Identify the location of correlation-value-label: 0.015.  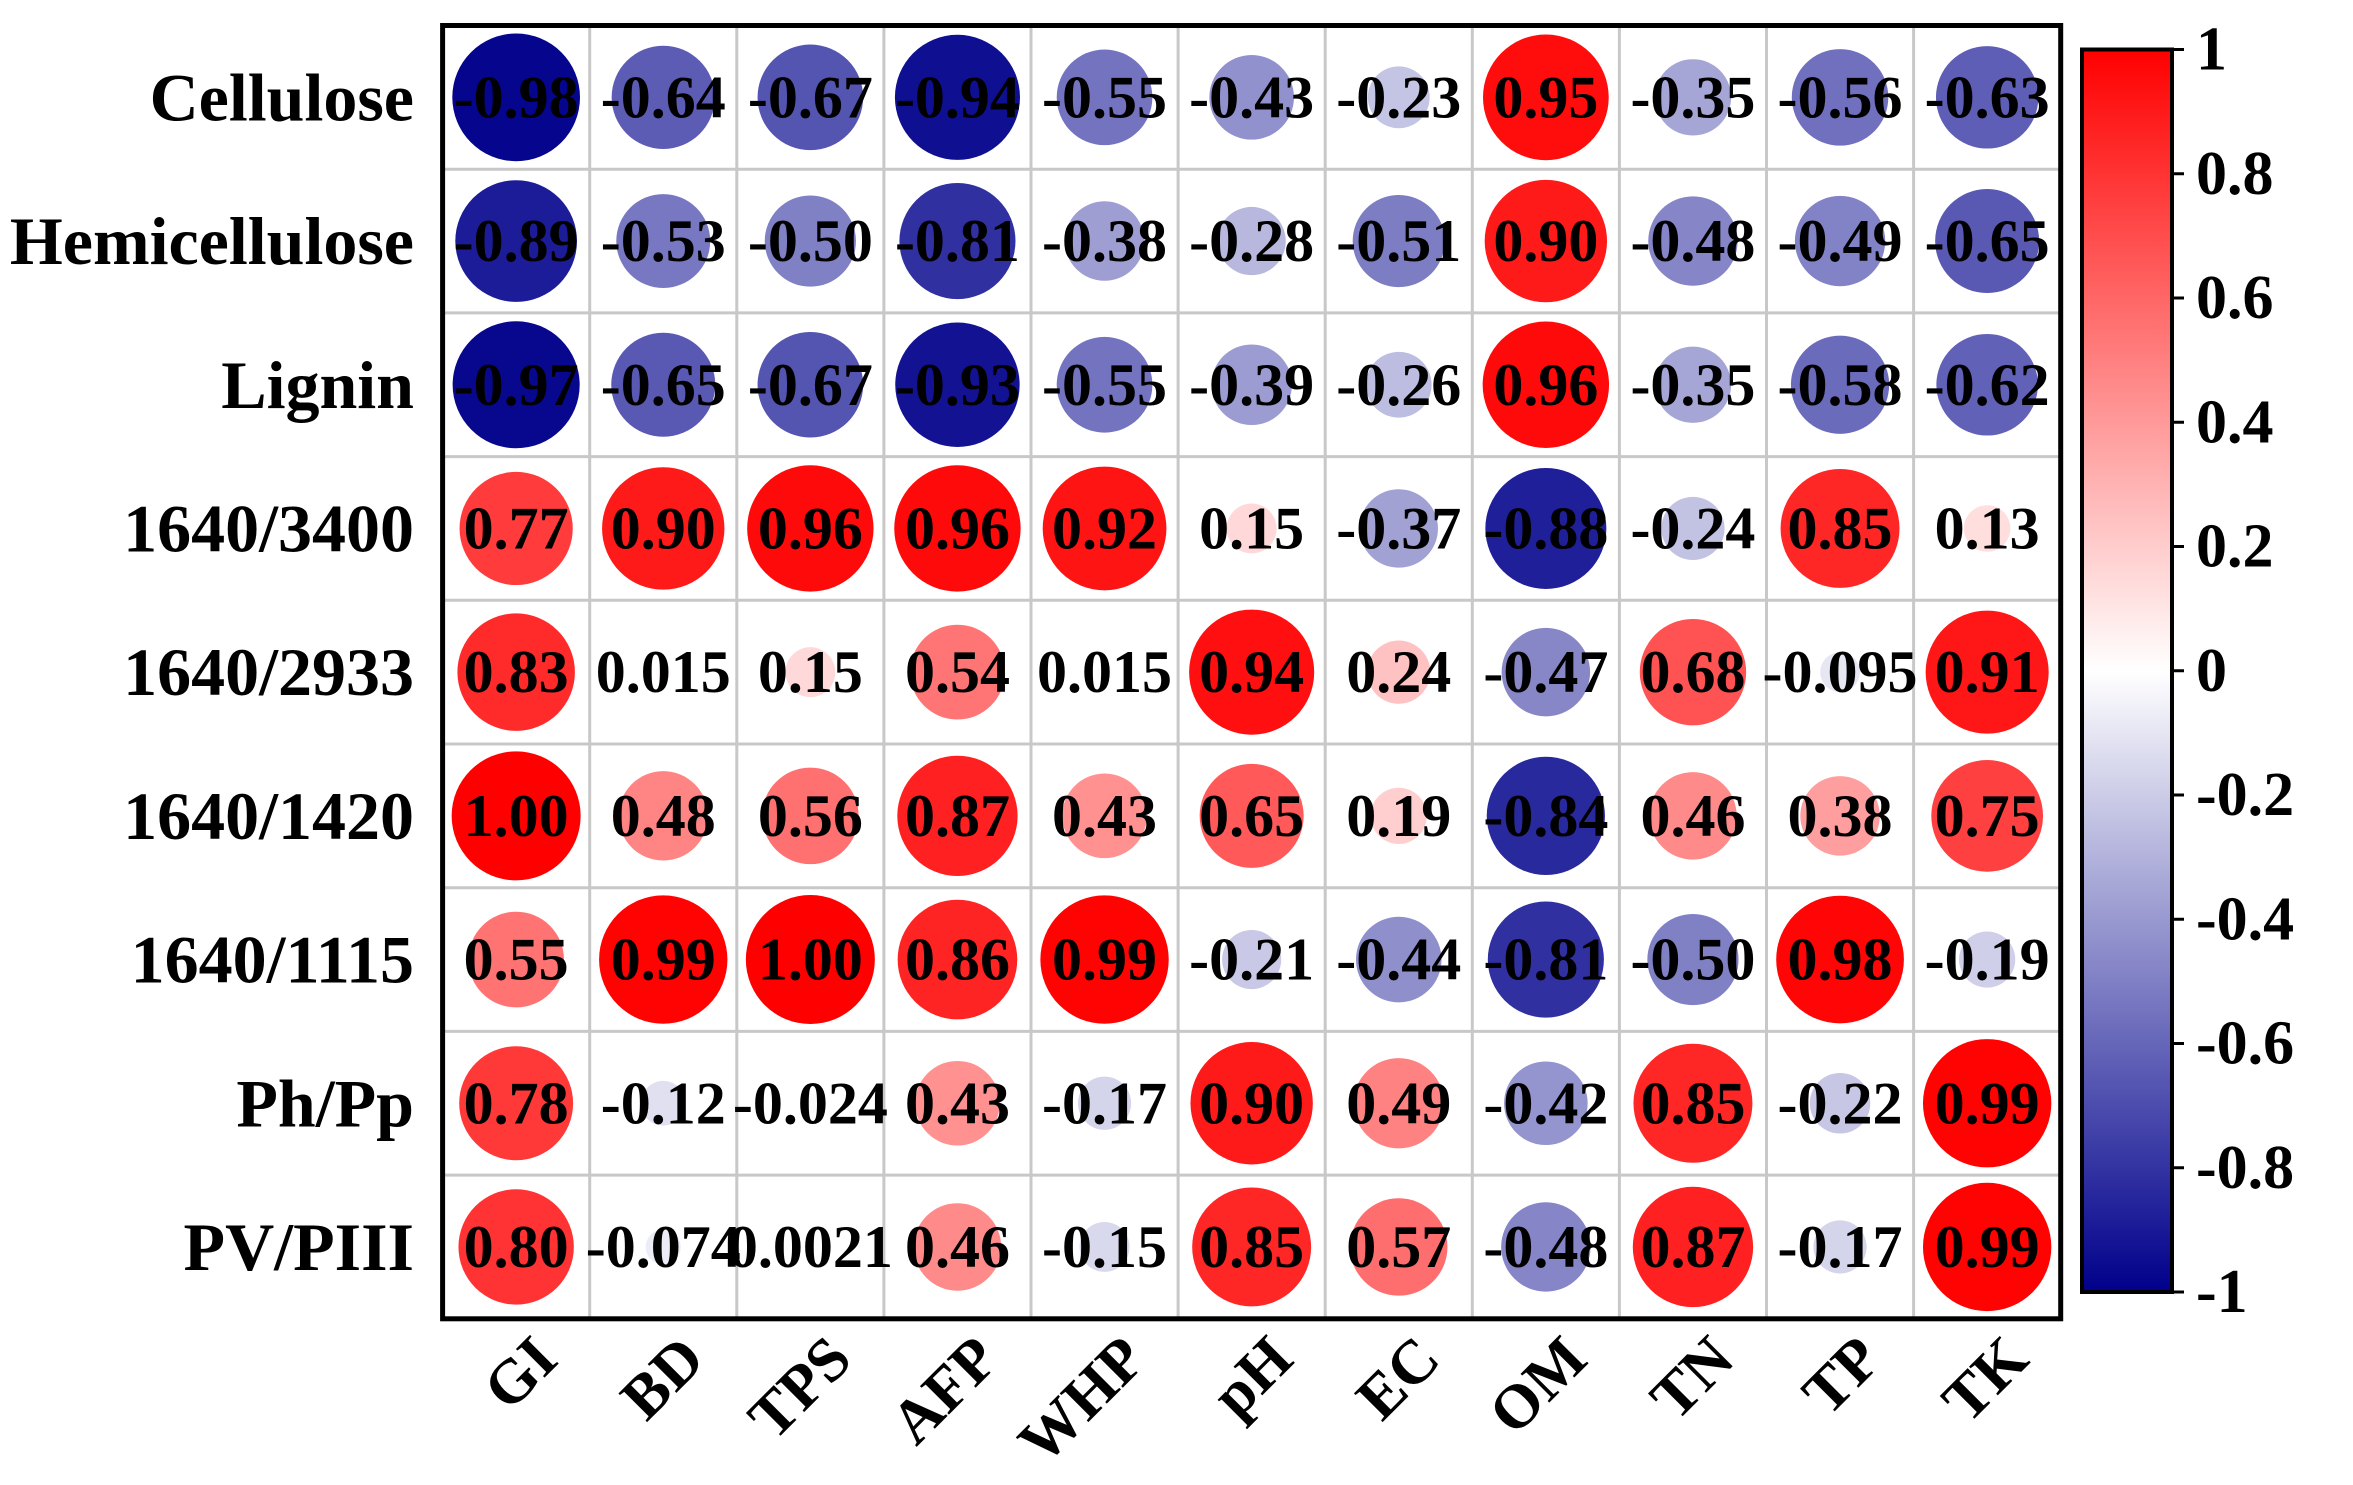
(663, 672).